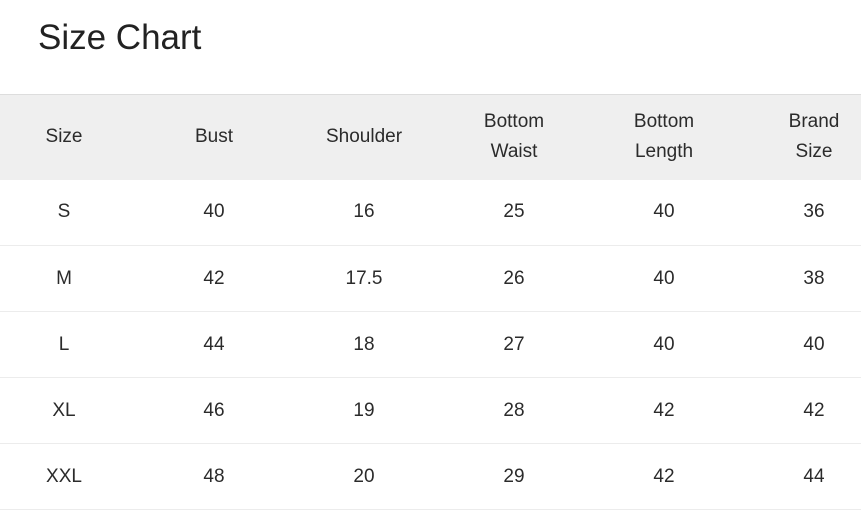 This screenshot has height=510, width=861. I want to click on table-cell: 18, so click(364, 344).